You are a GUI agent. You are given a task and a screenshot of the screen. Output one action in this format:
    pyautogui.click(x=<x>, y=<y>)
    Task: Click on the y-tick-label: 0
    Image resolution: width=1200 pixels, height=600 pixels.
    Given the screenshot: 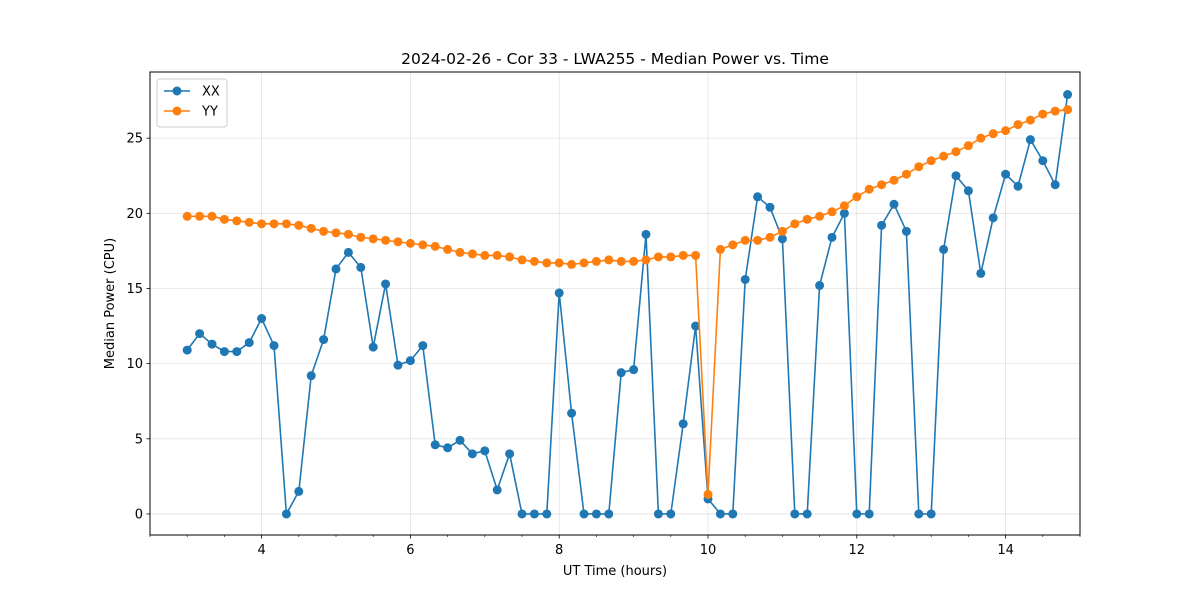 What is the action you would take?
    pyautogui.click(x=139, y=514)
    